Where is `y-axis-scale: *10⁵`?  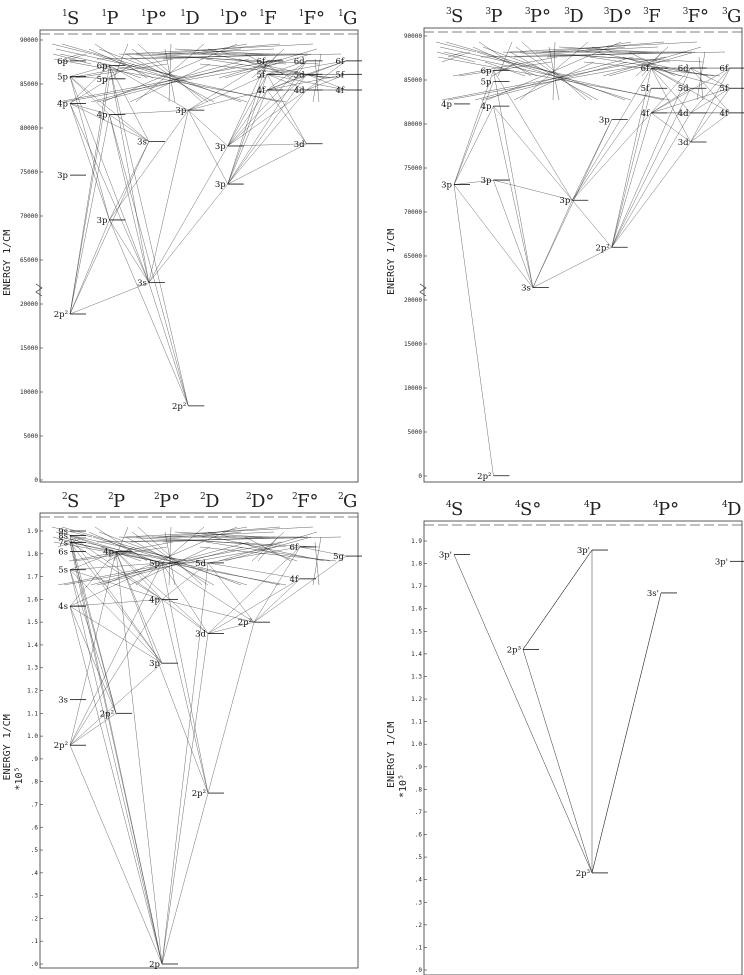
y-axis-scale: *10⁵ is located at coordinates (19, 778).